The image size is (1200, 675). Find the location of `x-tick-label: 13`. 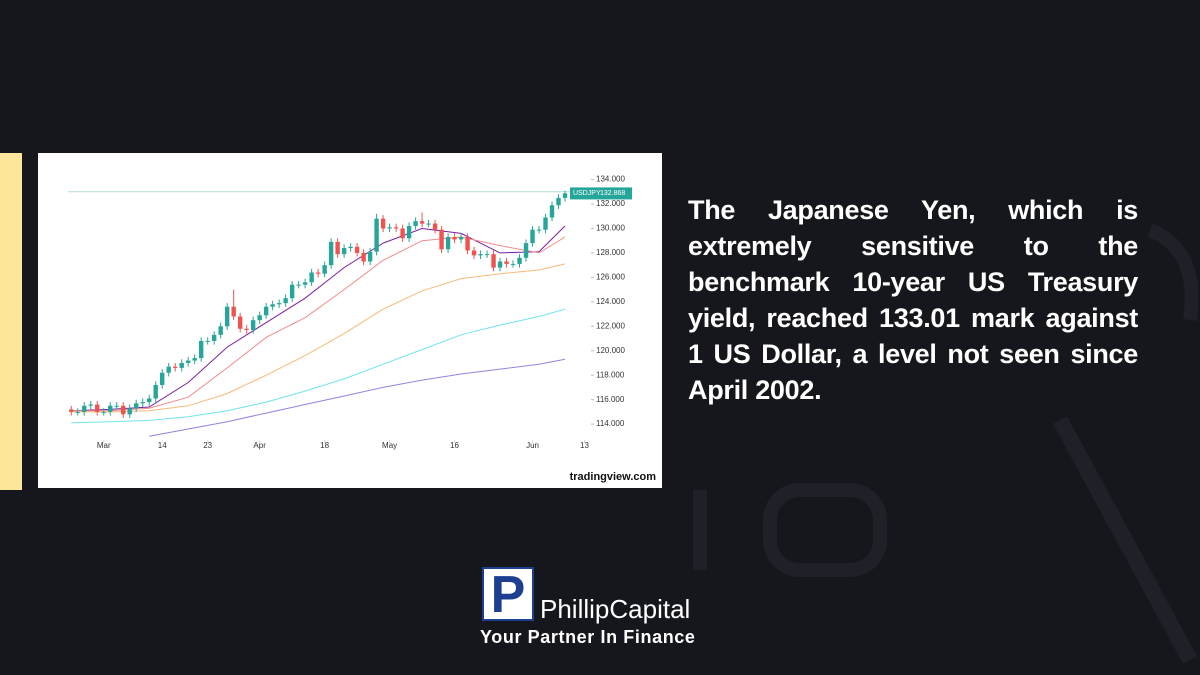

x-tick-label: 13 is located at coordinates (584, 445).